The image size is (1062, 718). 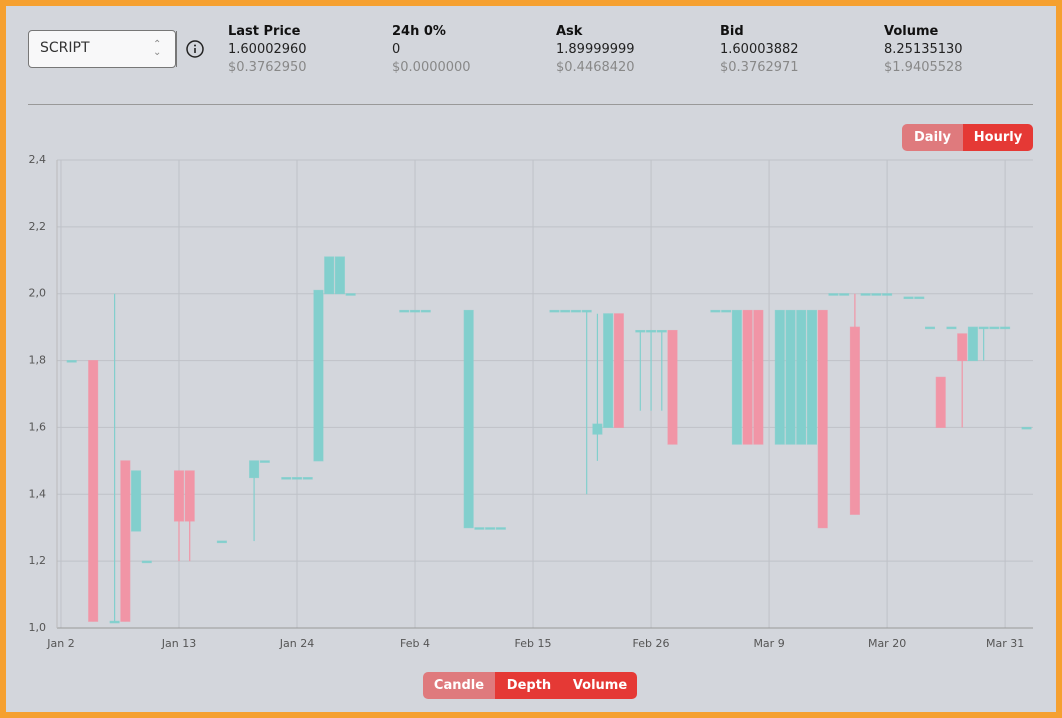 I want to click on stat: Volume 8.25135130 $1.9405528, so click(x=923, y=50).